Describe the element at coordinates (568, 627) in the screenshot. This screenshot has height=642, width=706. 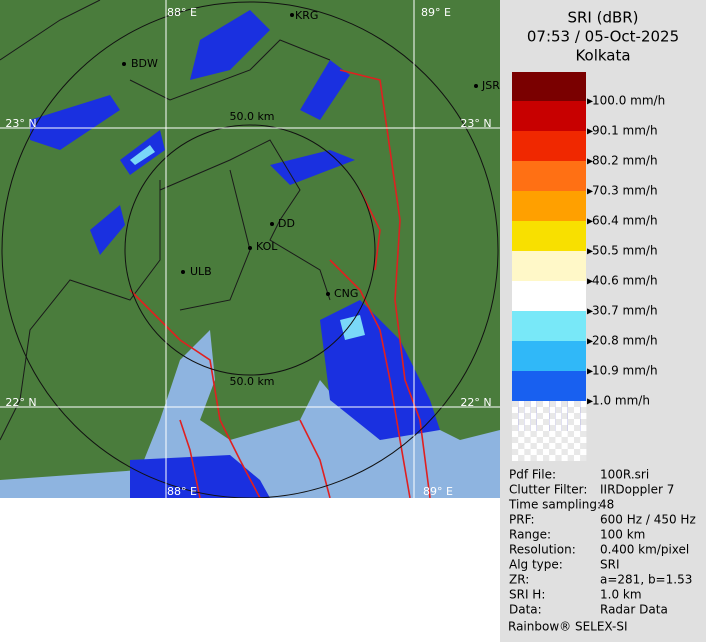
I see `footer: Rainbow® SELEX-SI` at that location.